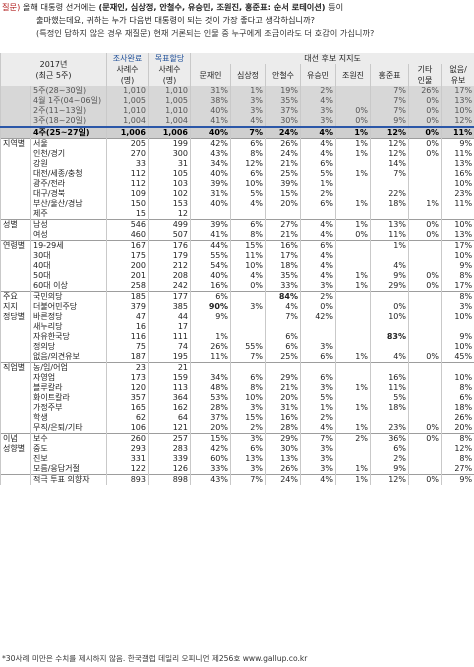 This screenshot has width=474, height=667. Describe the element at coordinates (237, 154) in the screenshot. I see `table-row: 인천/경기 270 300 43% 8% 24% 4% 1% 12% 0% 11%` at that location.